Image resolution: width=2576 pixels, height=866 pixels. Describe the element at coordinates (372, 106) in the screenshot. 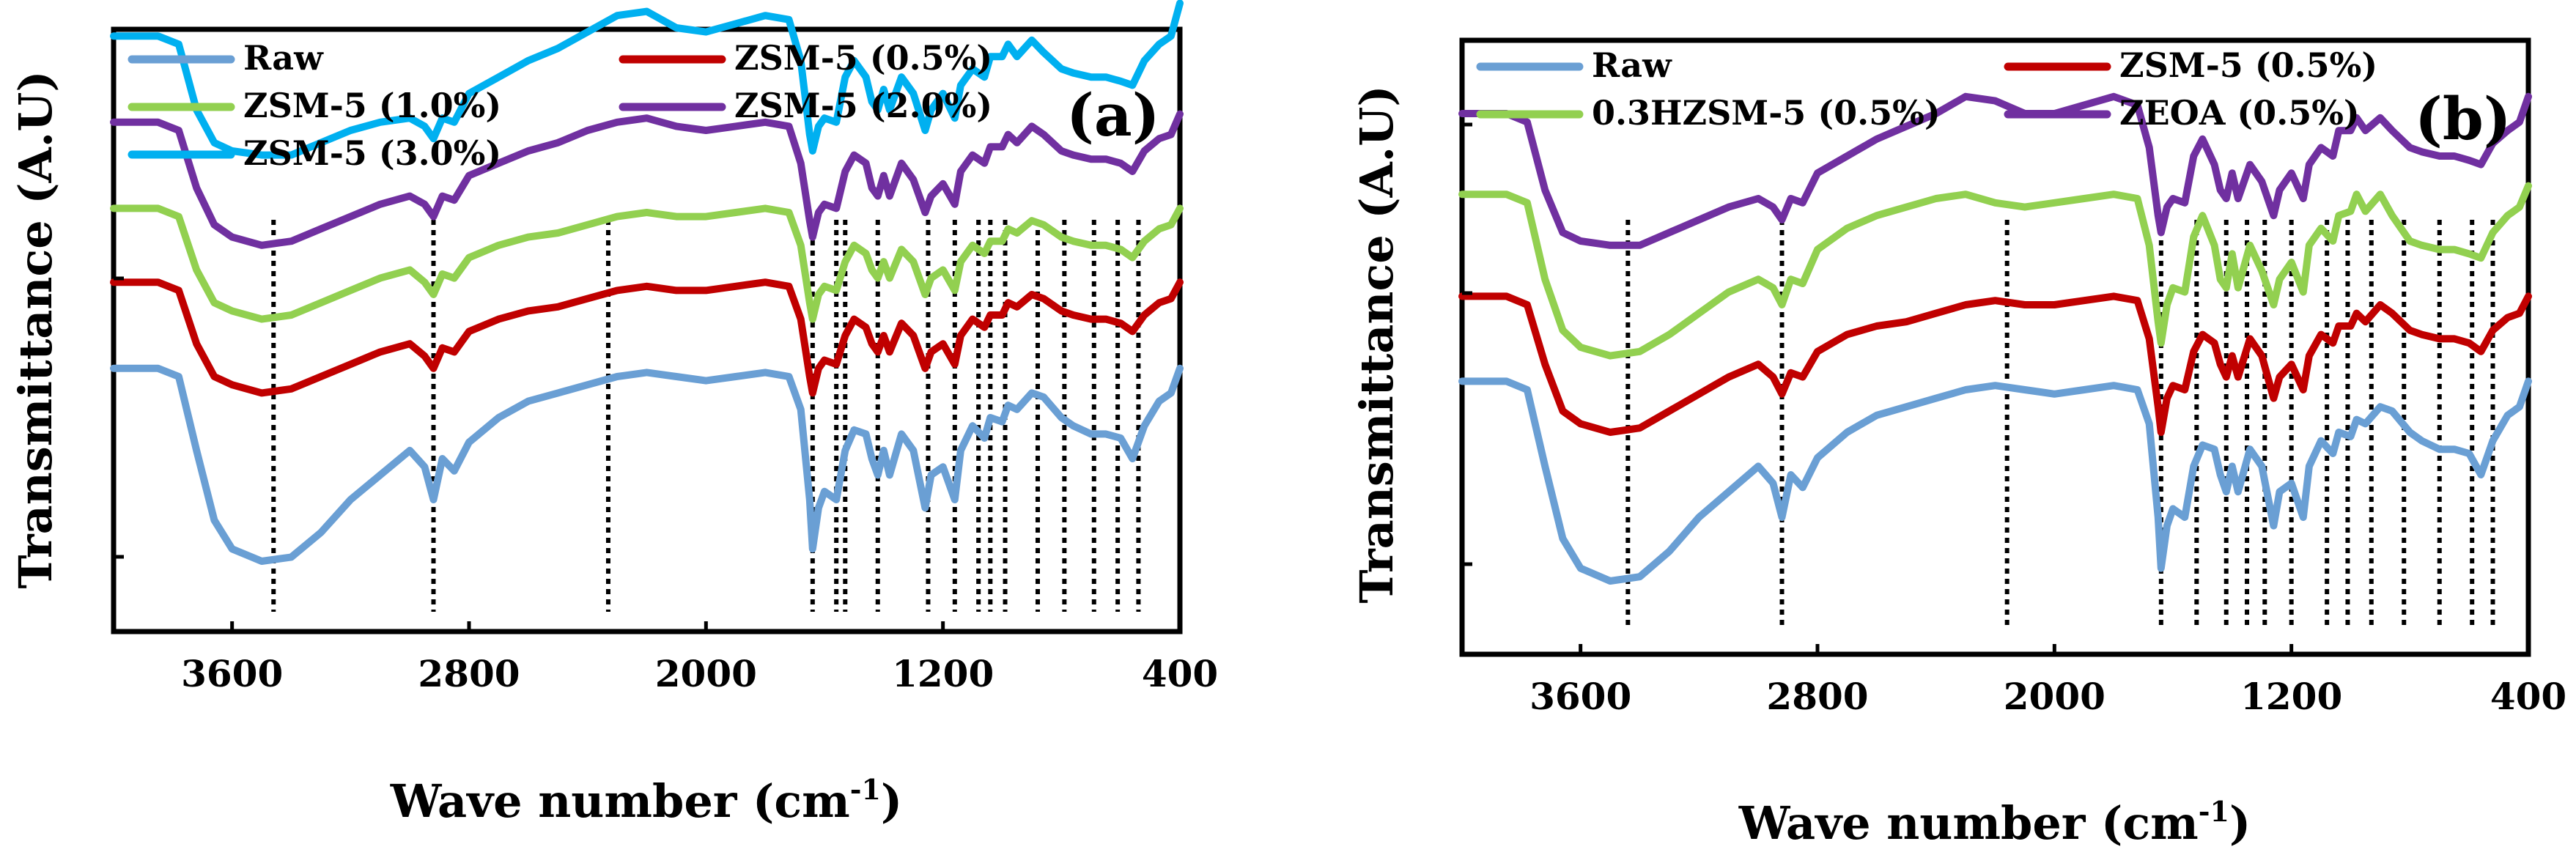

I see `legend-entry: ZSM-5 (1.0%)` at that location.